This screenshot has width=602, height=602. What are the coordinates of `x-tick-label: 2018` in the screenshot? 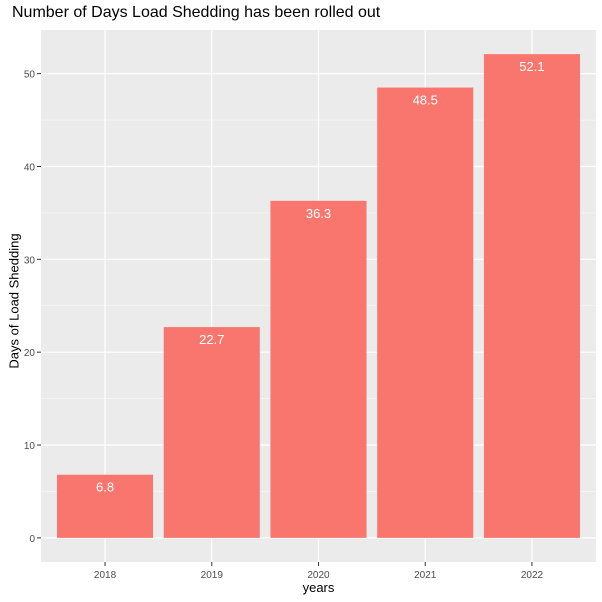 It's located at (105, 575).